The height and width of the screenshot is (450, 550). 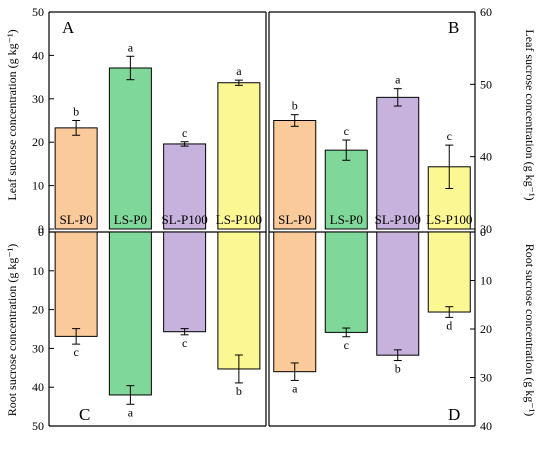 I want to click on y-tick-label: 60, so click(x=486, y=12).